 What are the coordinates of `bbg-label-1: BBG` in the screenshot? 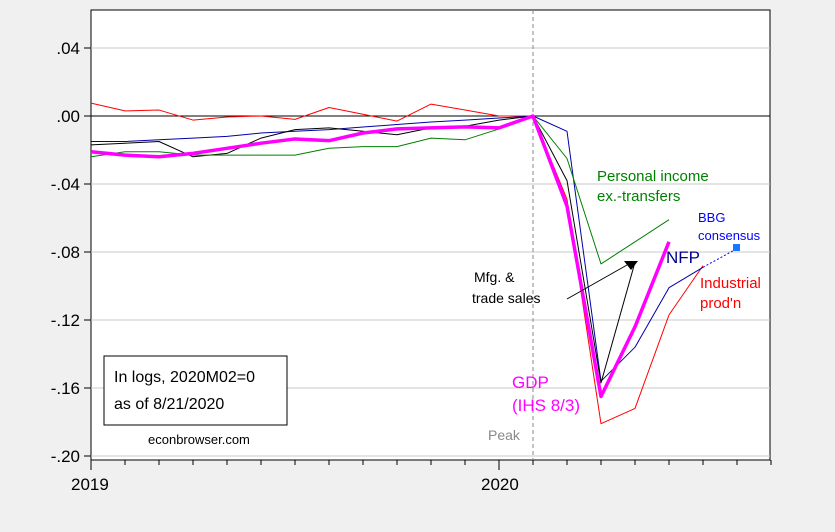 It's located at (711, 217).